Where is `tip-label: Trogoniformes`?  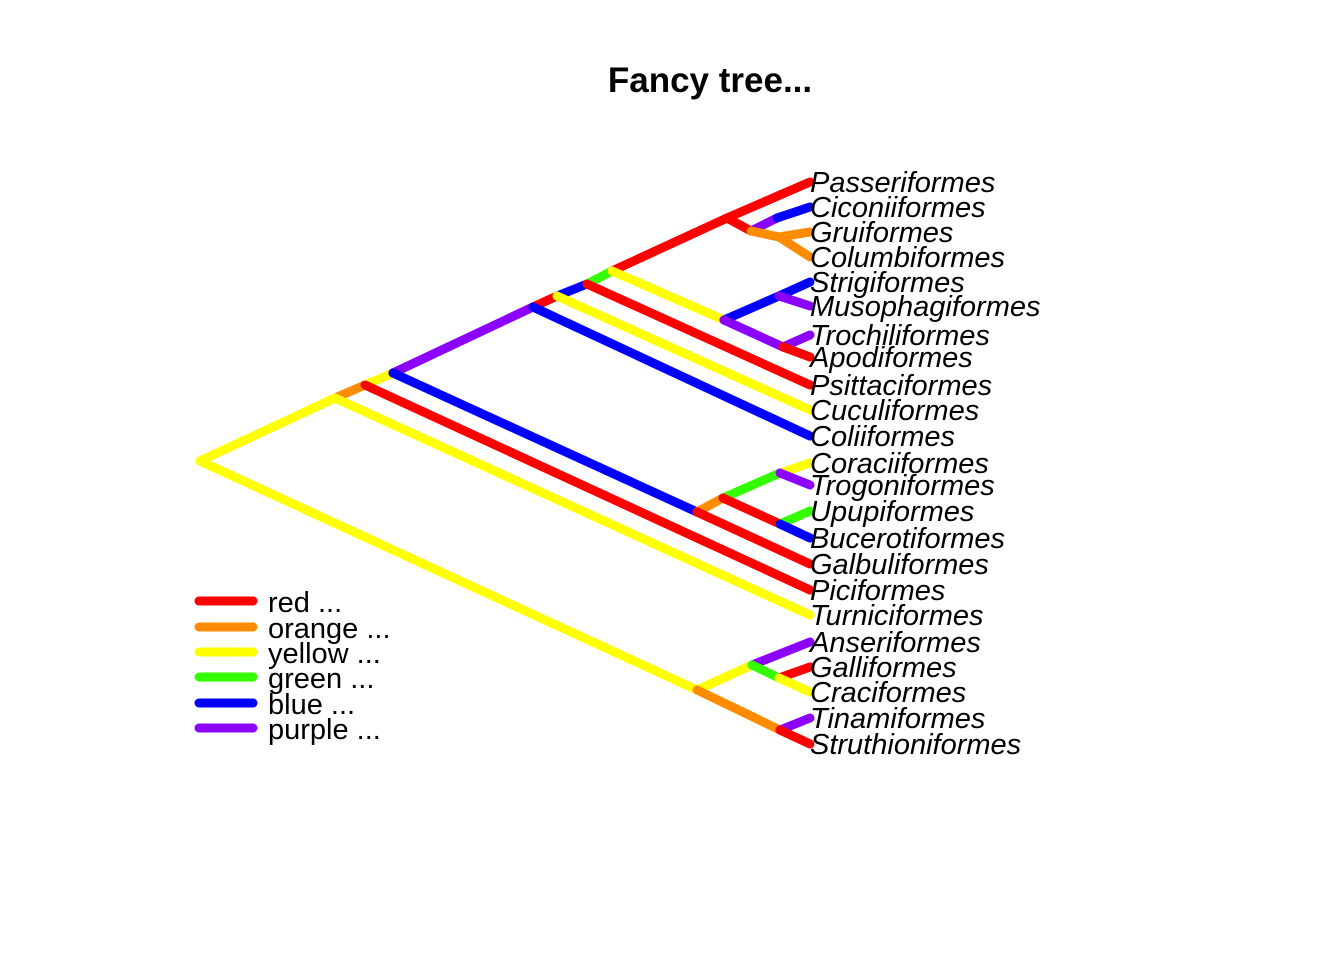 tip-label: Trogoniformes is located at coordinates (902, 486).